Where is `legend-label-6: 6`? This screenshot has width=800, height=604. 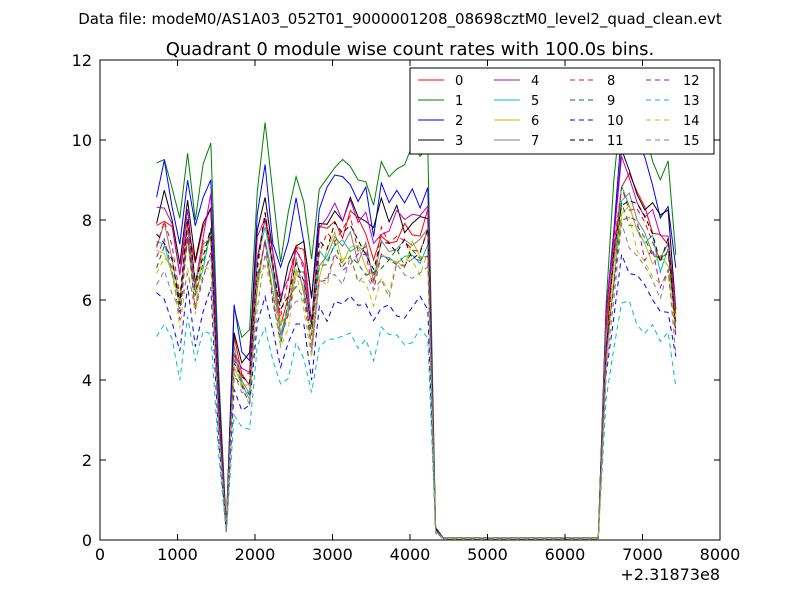
legend-label-6: 6 is located at coordinates (535, 121).